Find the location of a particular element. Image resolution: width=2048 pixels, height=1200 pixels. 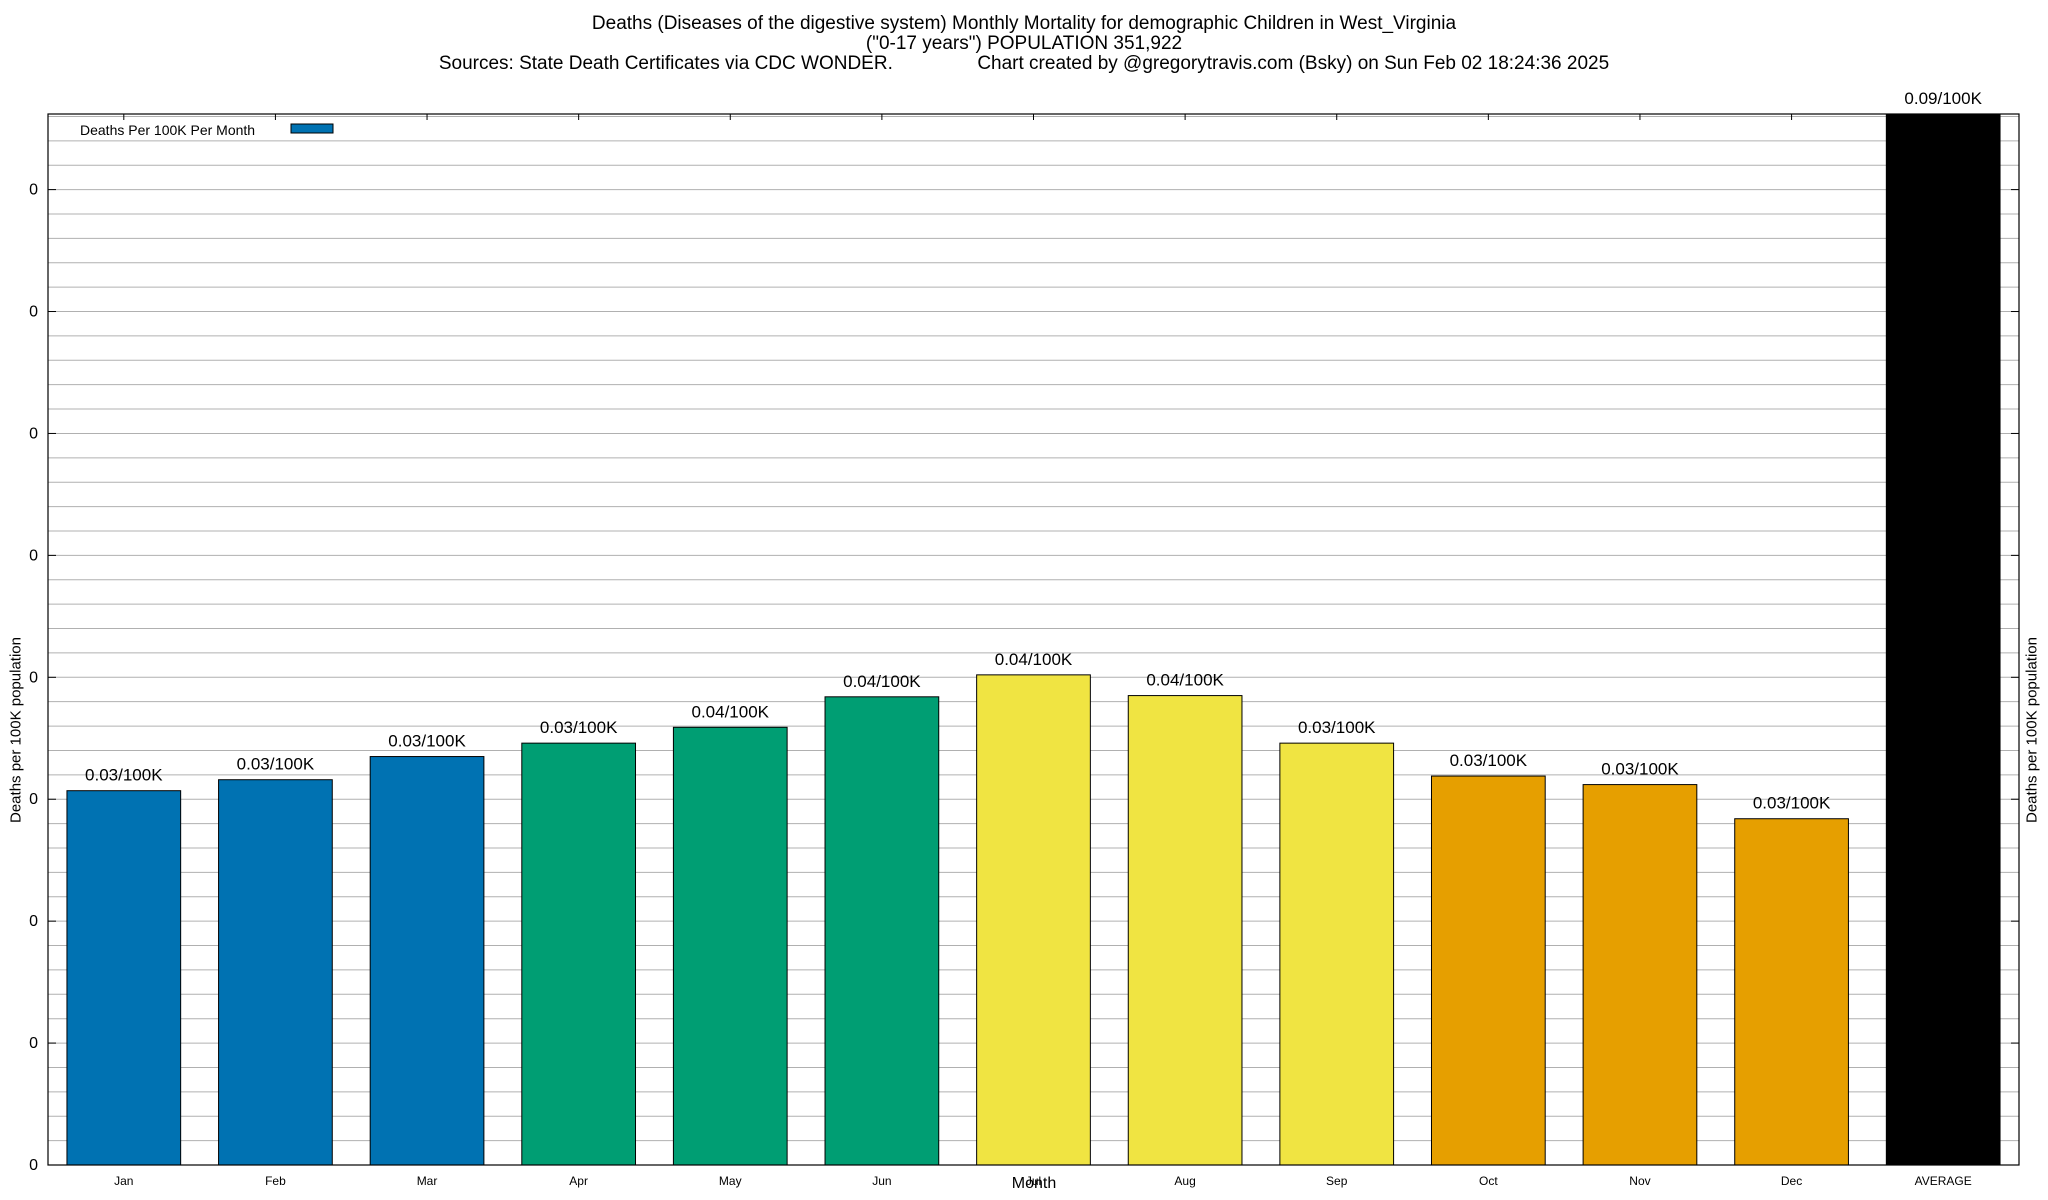

bar-jan is located at coordinates (124, 978).